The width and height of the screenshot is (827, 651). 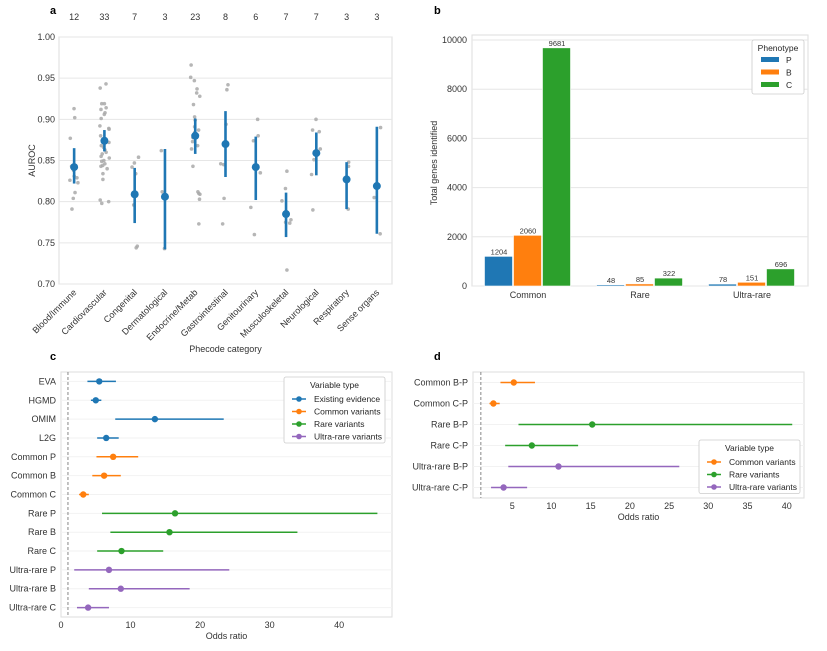 What do you see at coordinates (270, 625) in the screenshot?
I see `x-tick-label: 30` at bounding box center [270, 625].